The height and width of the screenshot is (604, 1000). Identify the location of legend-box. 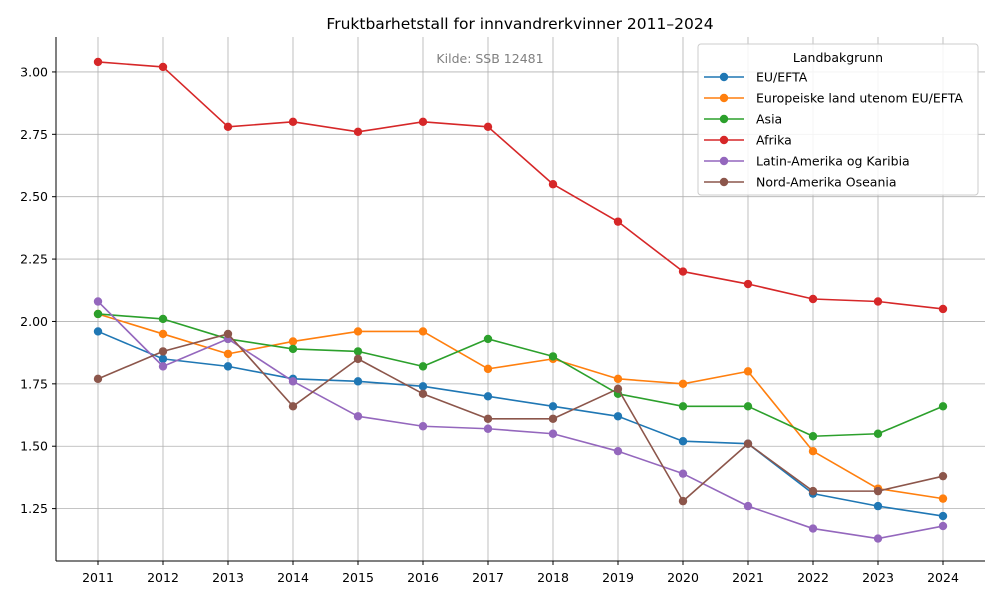
(838, 119).